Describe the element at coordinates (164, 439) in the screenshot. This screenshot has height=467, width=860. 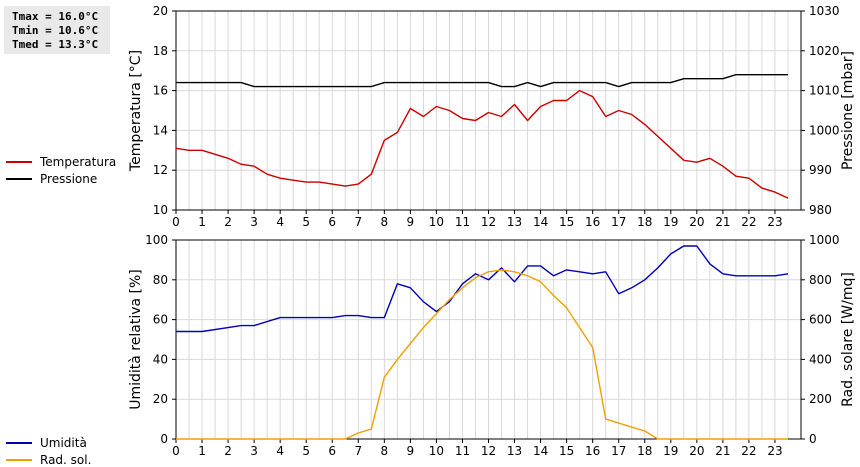
I see `y-tick-label: 0` at that location.